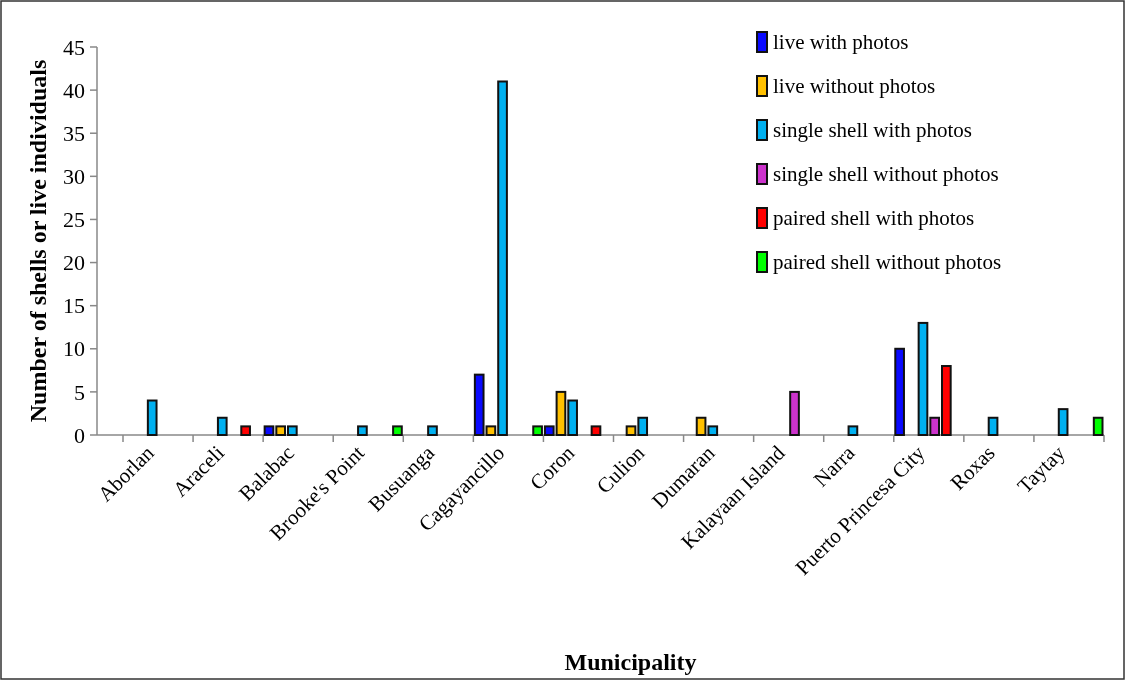  Describe the element at coordinates (74, 47) in the screenshot. I see `y-tick-label: 45` at that location.